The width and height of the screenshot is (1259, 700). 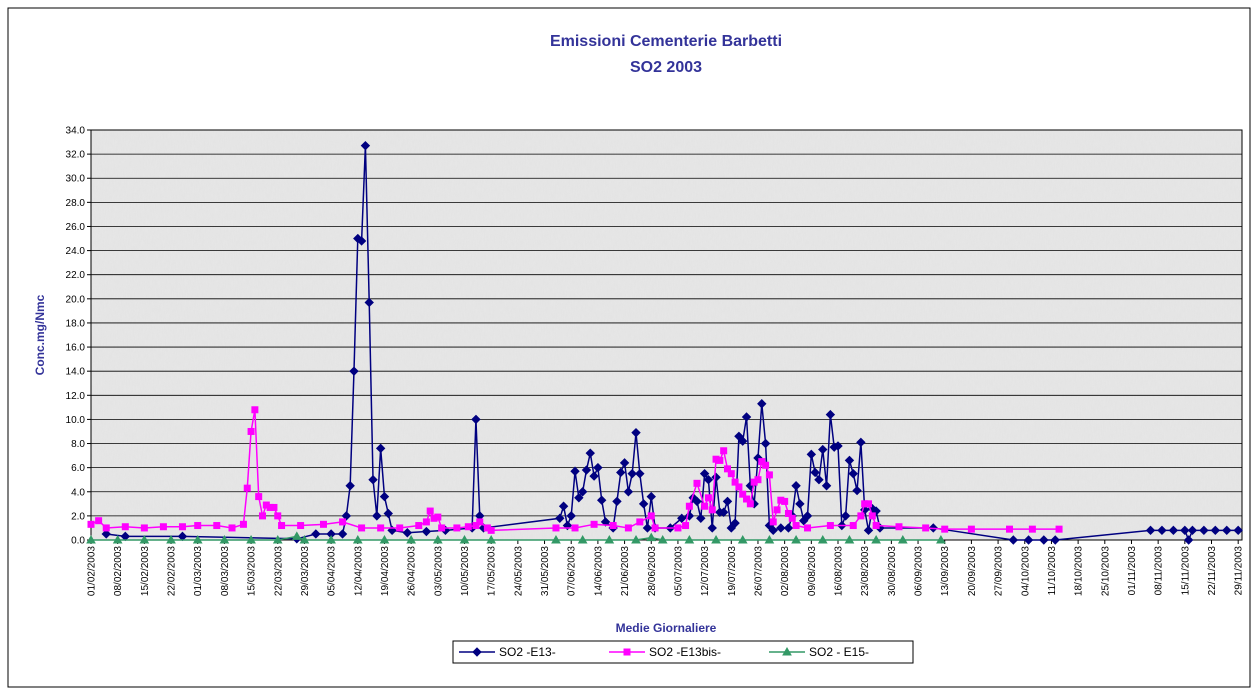 What do you see at coordinates (625, 571) in the screenshot?
I see `x-tick-label: 21/06/2003` at bounding box center [625, 571].